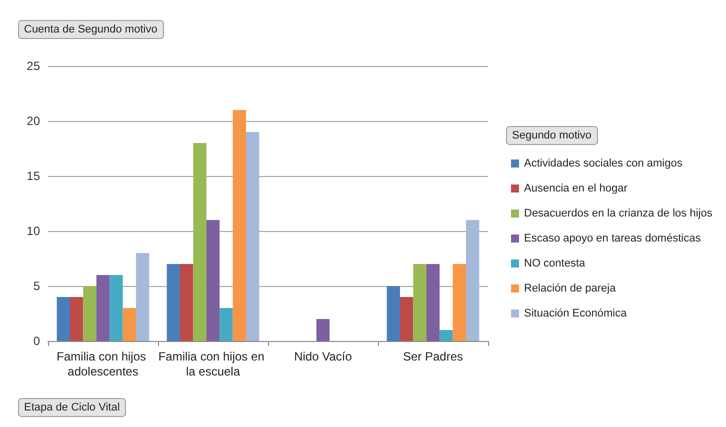  What do you see at coordinates (613, 238) in the screenshot?
I see `legend-label: Escaso apoyo en tareas domésticas` at bounding box center [613, 238].